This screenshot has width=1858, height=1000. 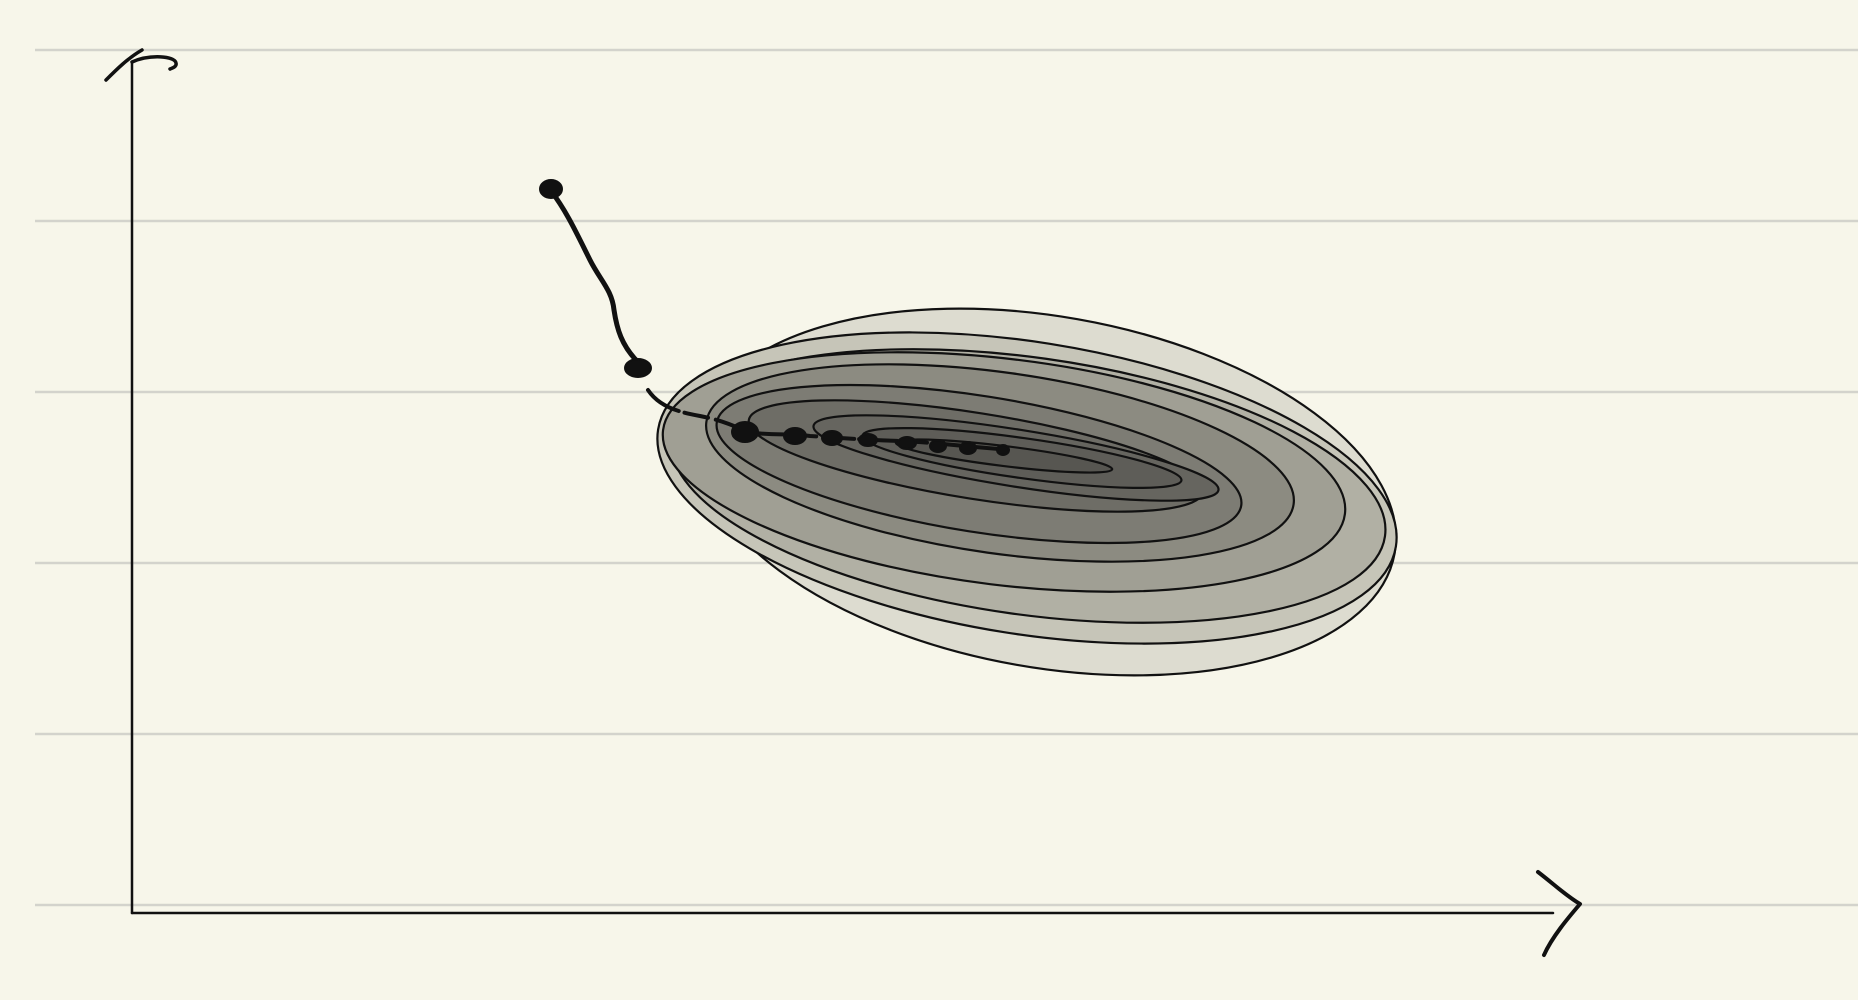 I want to click on y-axis-arrow-icon, so click(x=141, y=65).